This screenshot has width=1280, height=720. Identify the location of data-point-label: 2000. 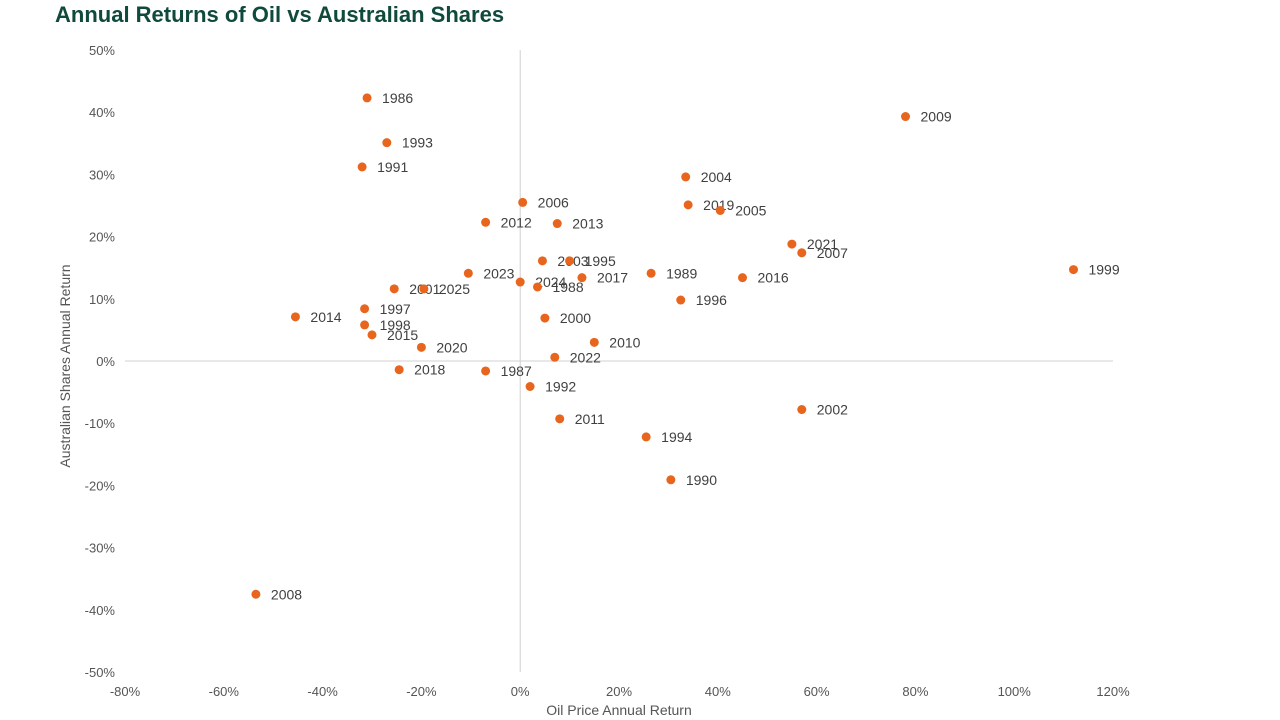
(575, 318).